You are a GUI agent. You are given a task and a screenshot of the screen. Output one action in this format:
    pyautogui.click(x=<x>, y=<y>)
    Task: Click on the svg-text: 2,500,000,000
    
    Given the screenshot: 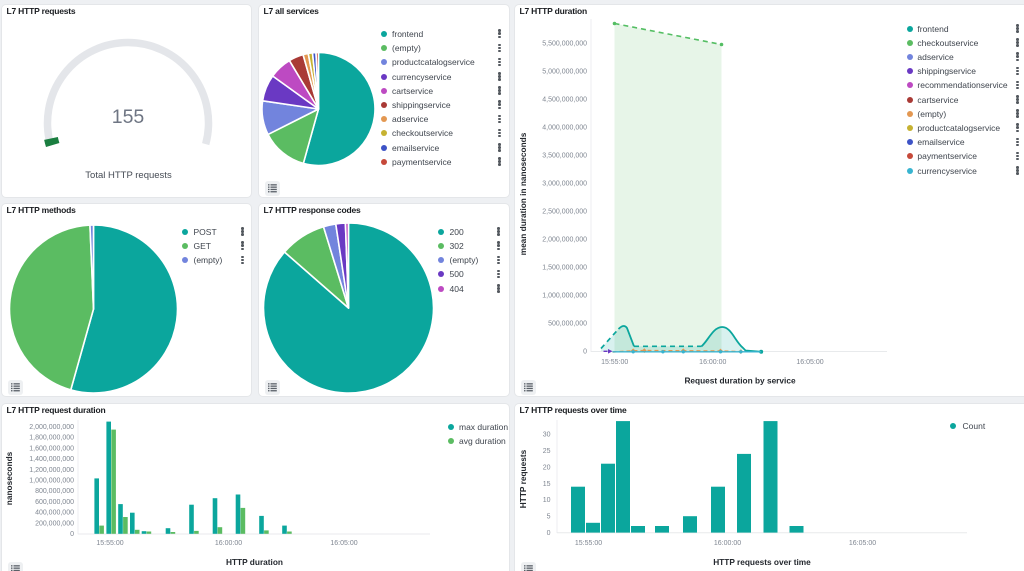 What is the action you would take?
    pyautogui.click(x=564, y=212)
    